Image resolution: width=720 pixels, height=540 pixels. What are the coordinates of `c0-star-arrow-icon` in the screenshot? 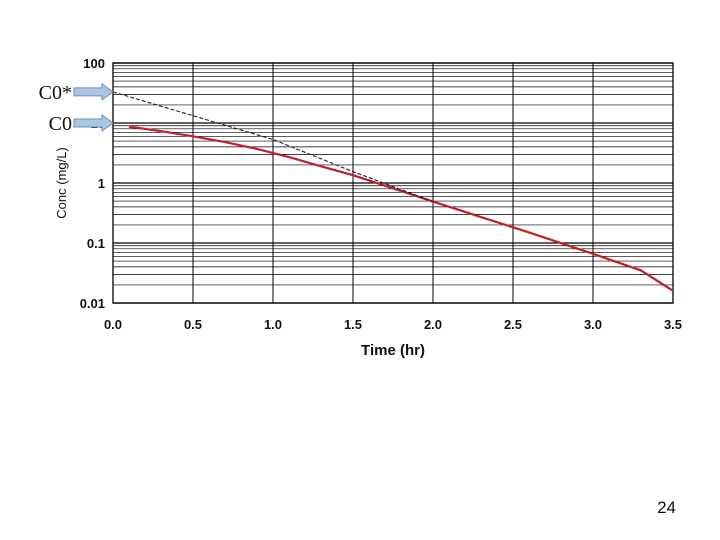 It's located at (93, 91).